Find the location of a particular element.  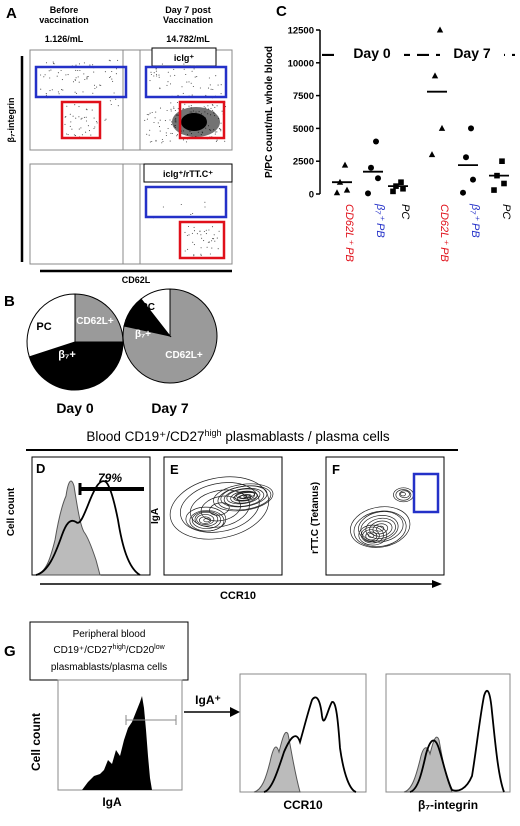

c-point-triangle is located at coordinates (347, 189).